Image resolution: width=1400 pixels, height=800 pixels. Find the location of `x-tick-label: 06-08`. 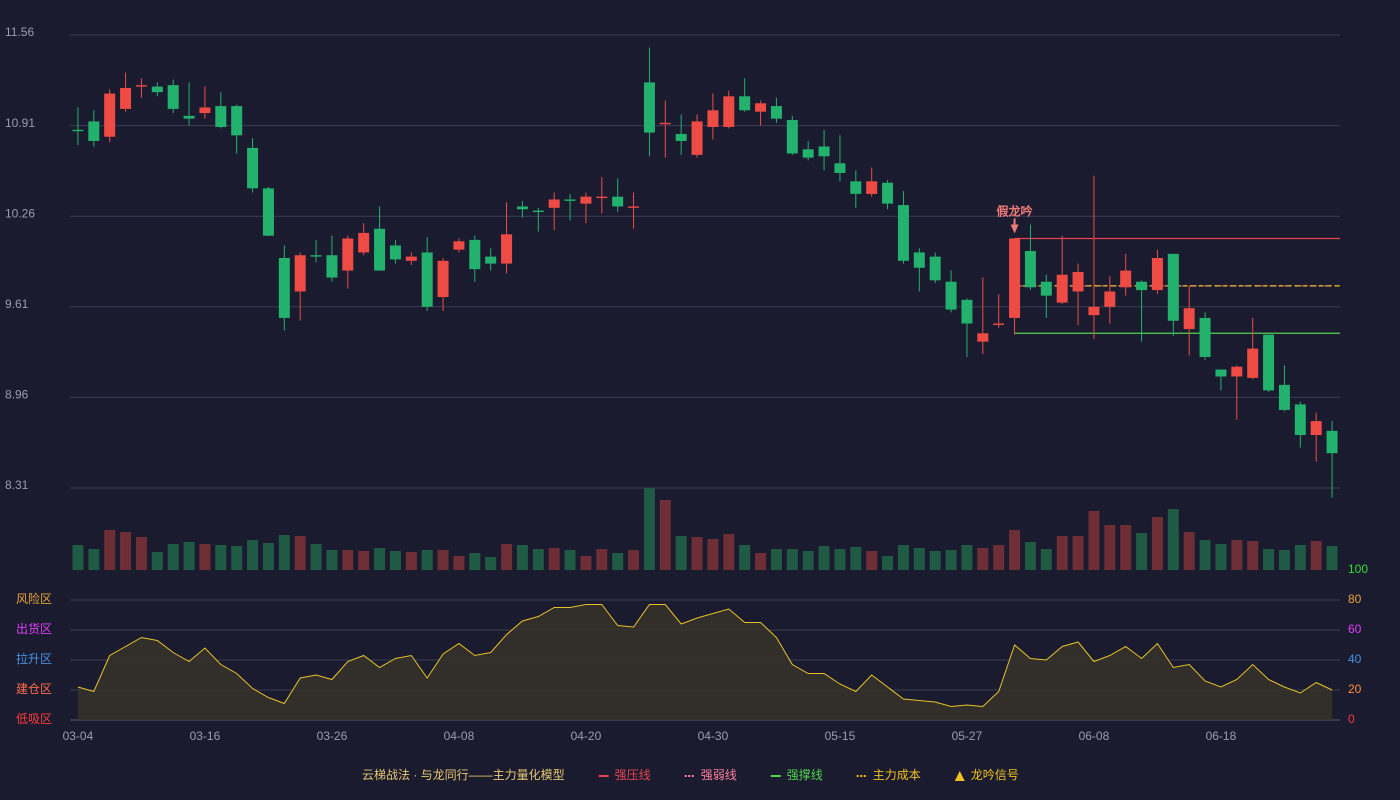

x-tick-label: 06-08 is located at coordinates (1094, 736).